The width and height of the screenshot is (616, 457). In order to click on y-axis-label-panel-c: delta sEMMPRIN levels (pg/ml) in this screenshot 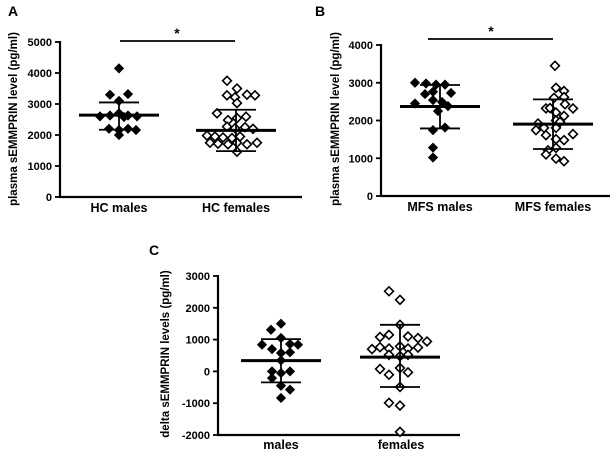, I will do `click(166, 354)`.